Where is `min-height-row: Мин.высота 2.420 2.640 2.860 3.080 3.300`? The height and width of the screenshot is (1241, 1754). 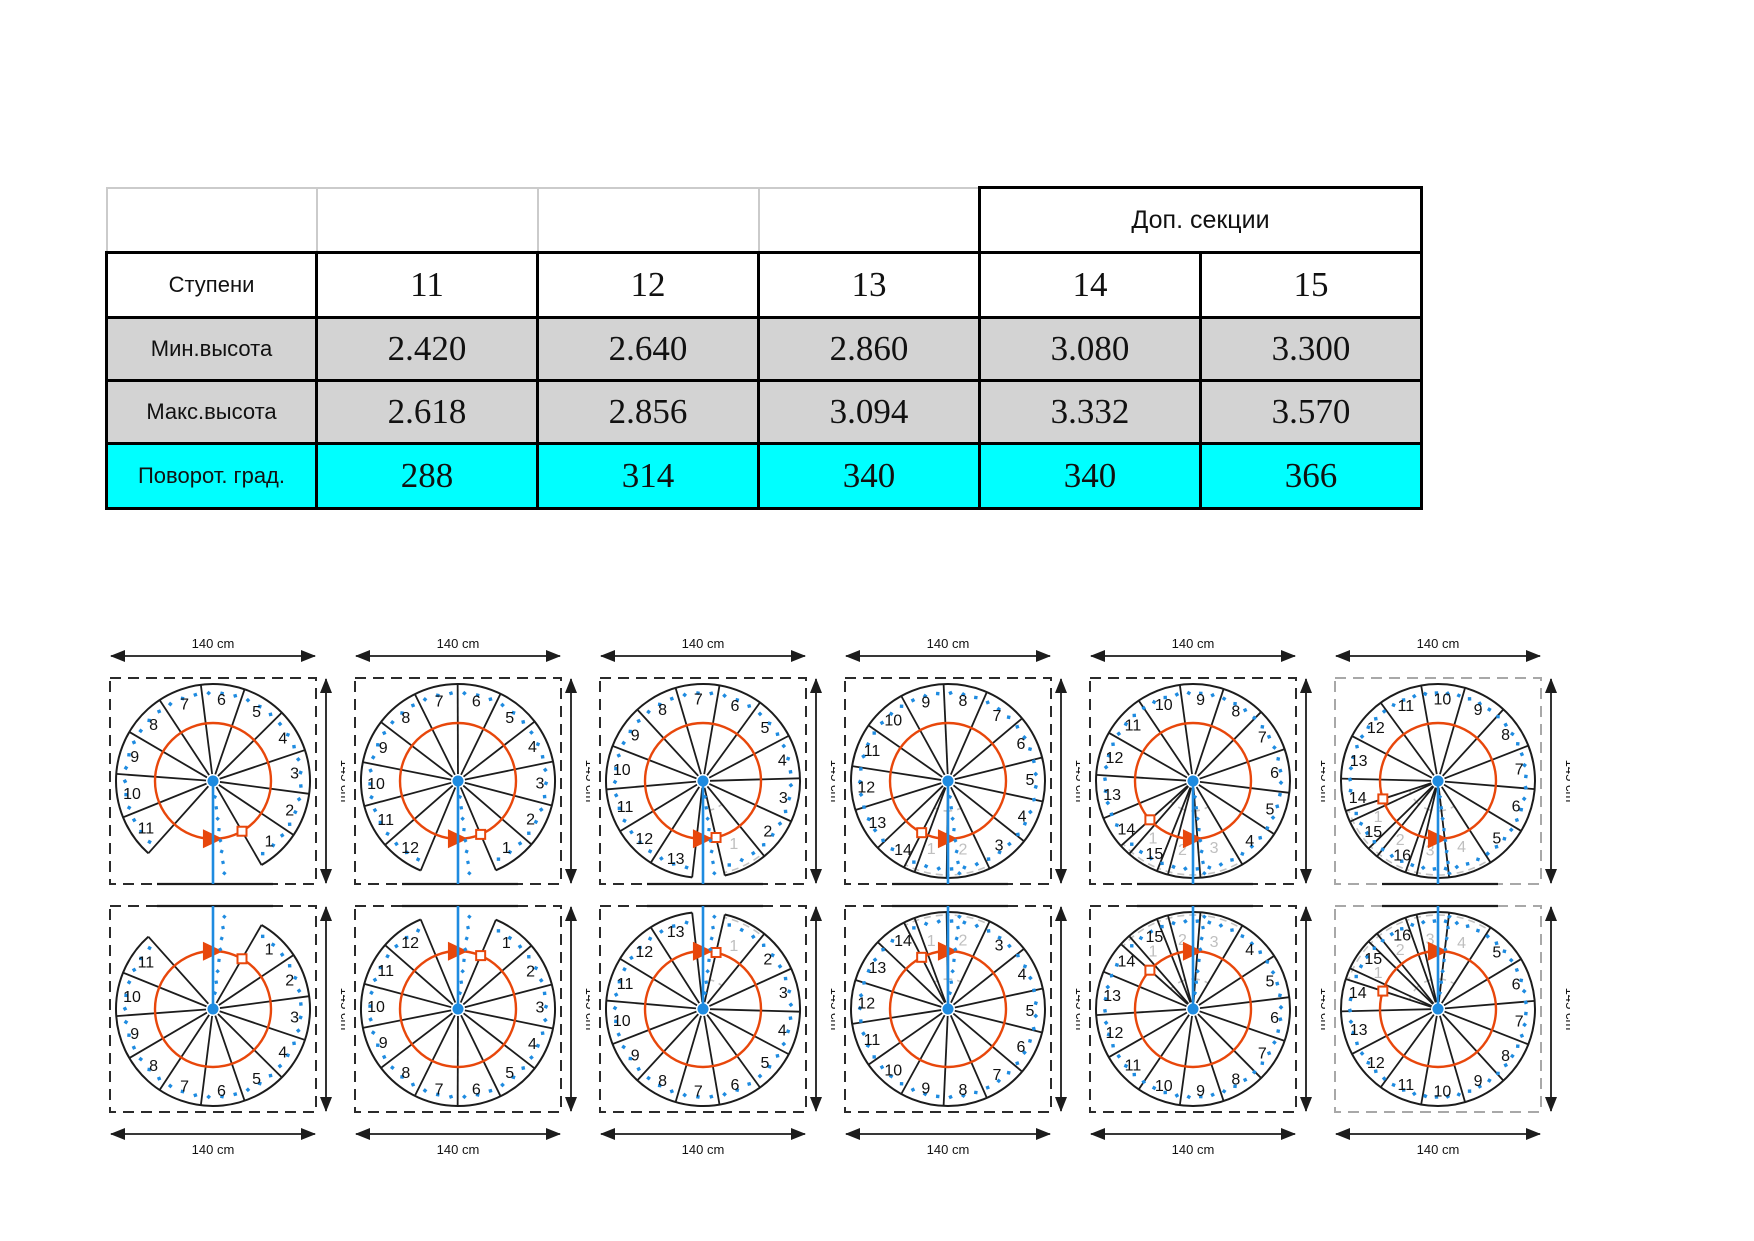
min-height-row: Мин.высота 2.420 2.640 2.860 3.080 3.300 is located at coordinates (764, 349).